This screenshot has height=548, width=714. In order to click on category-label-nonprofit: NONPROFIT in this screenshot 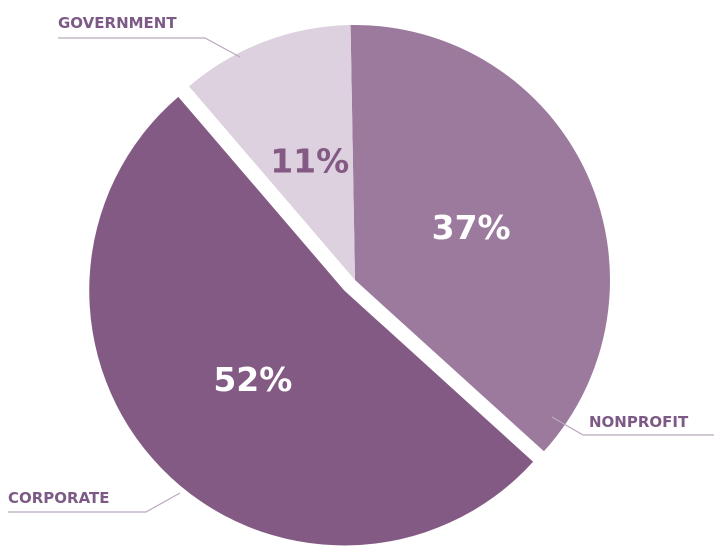, I will do `click(639, 422)`.